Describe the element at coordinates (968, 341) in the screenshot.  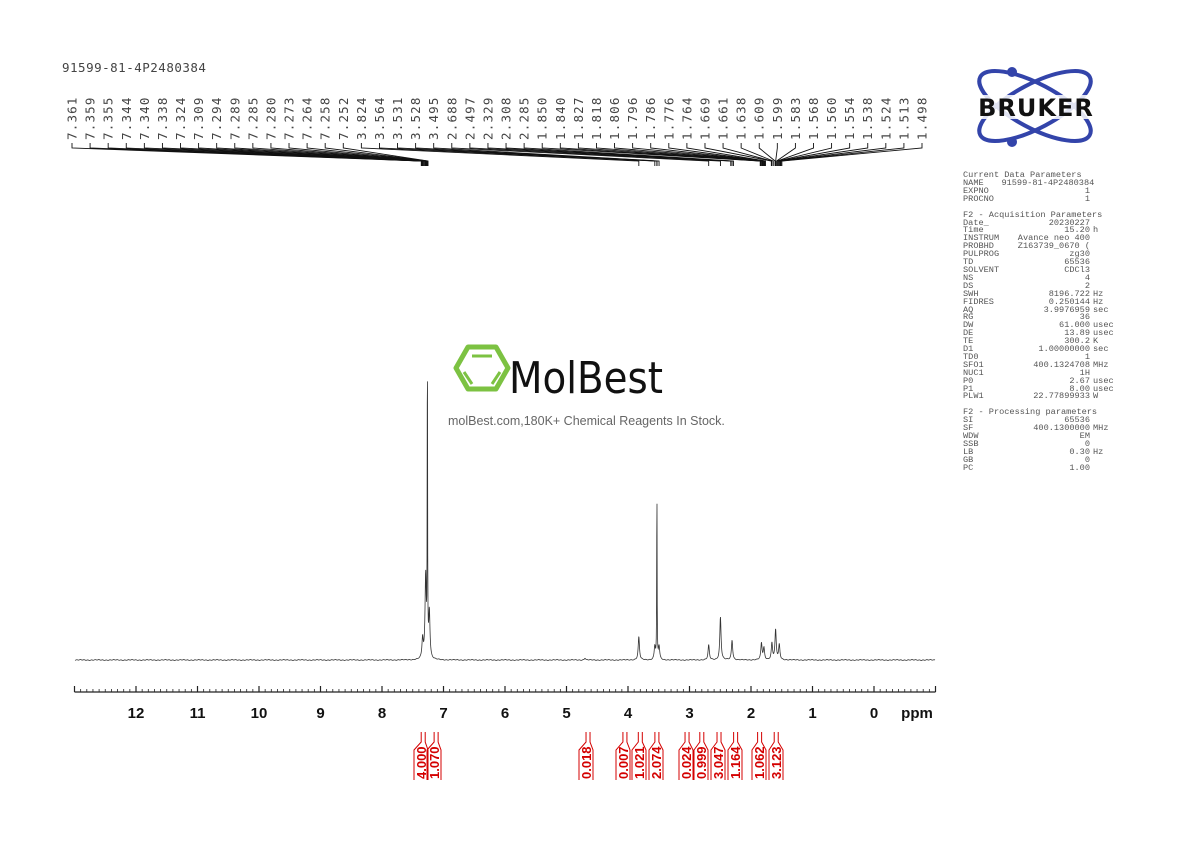
I see `param-key: TE` at that location.